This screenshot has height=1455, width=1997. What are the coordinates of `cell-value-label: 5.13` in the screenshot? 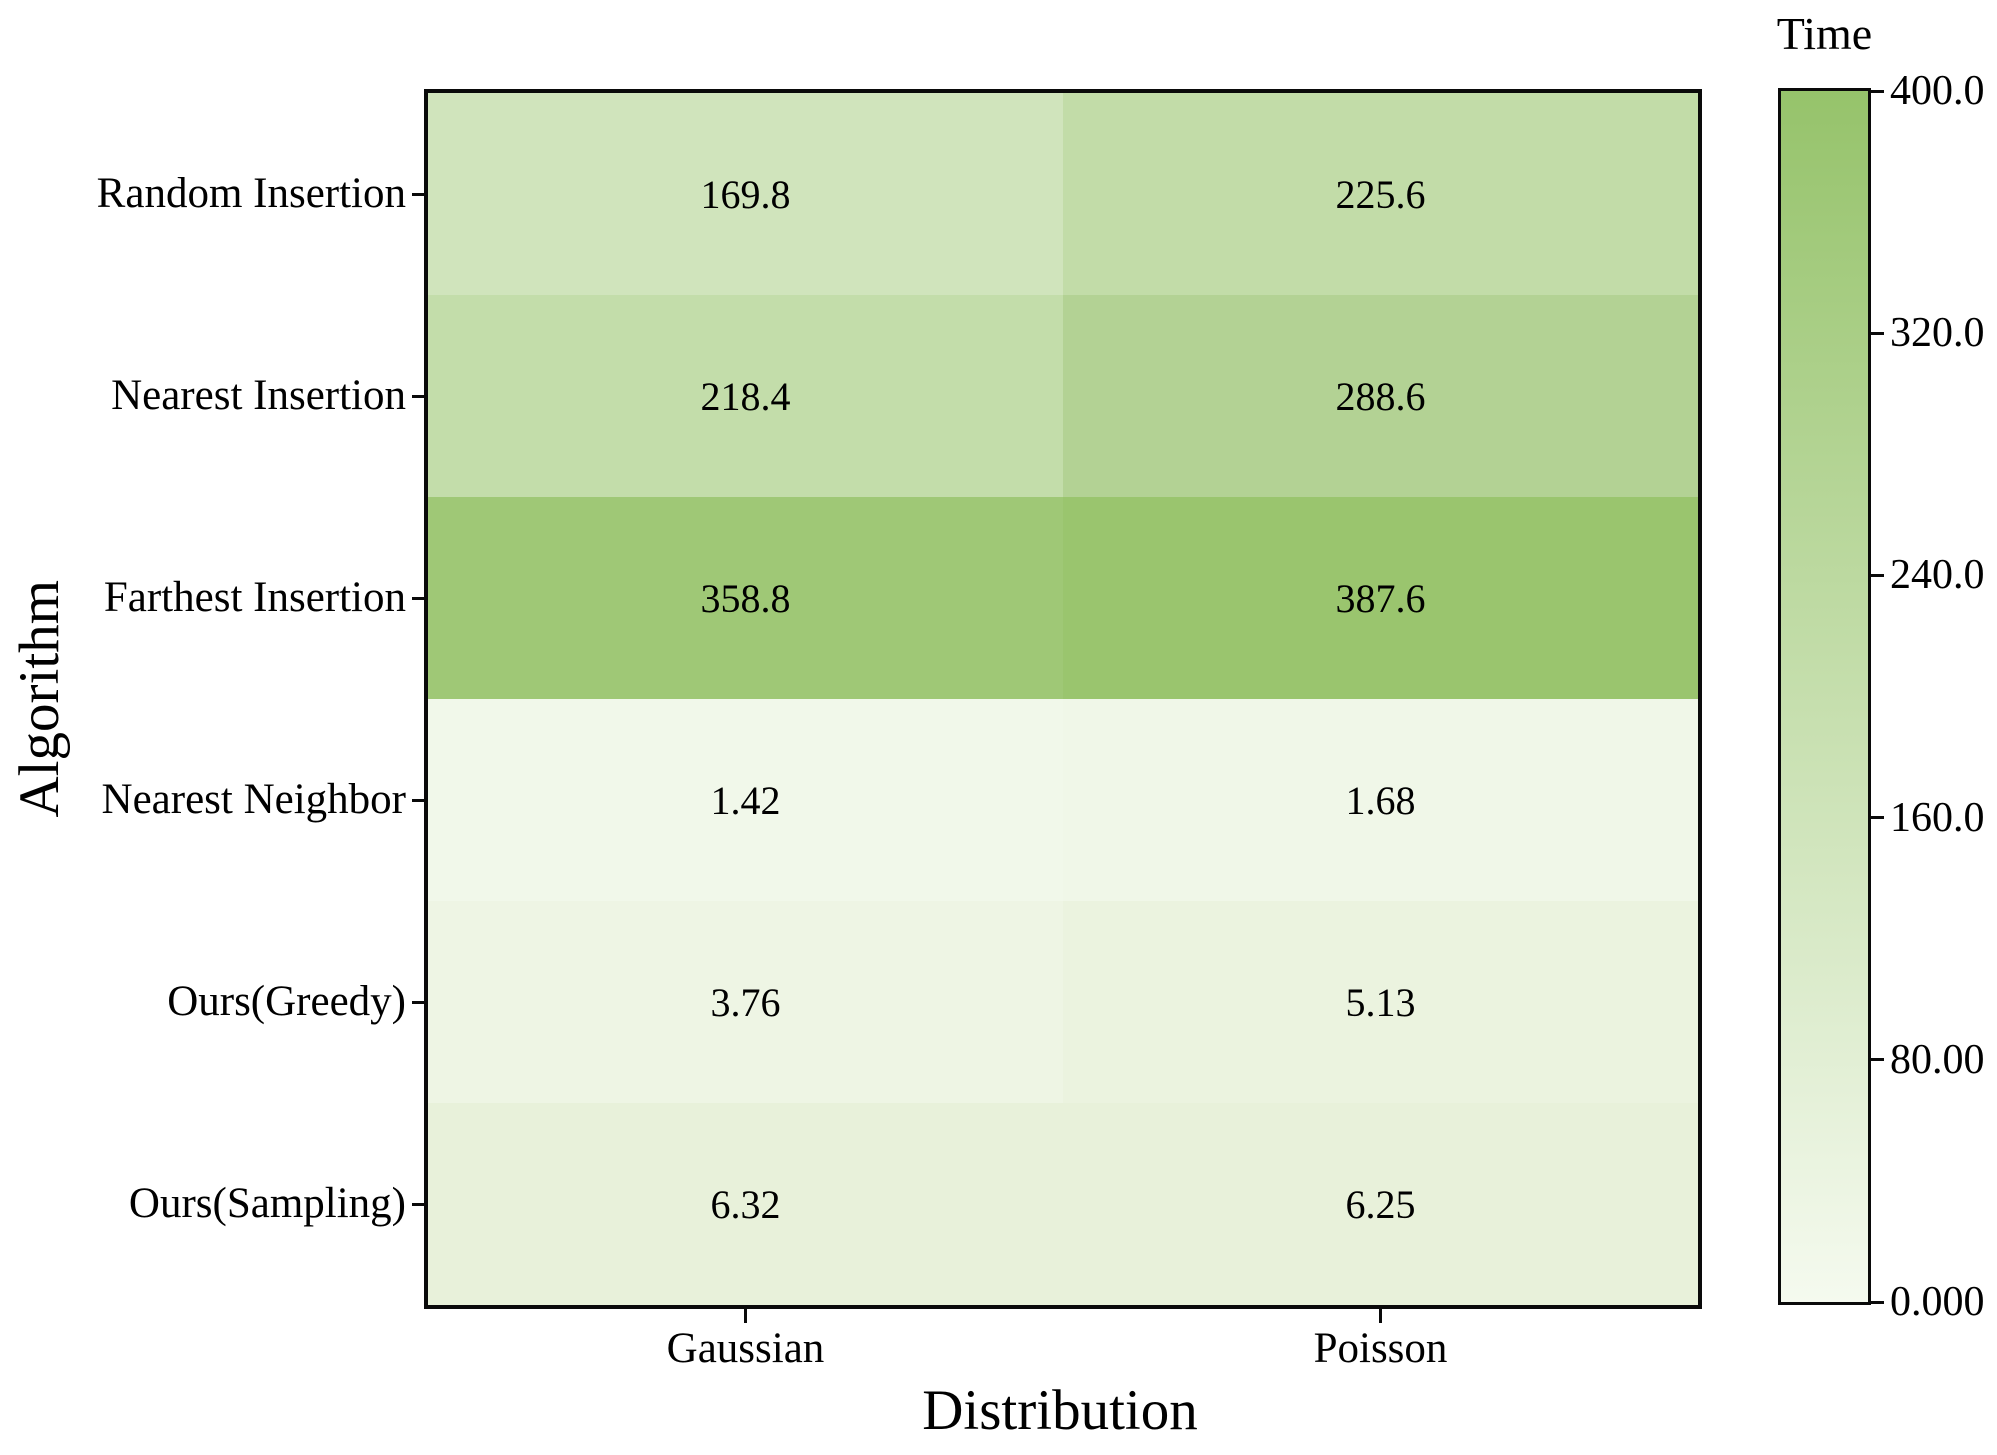 It's located at (1380, 1002).